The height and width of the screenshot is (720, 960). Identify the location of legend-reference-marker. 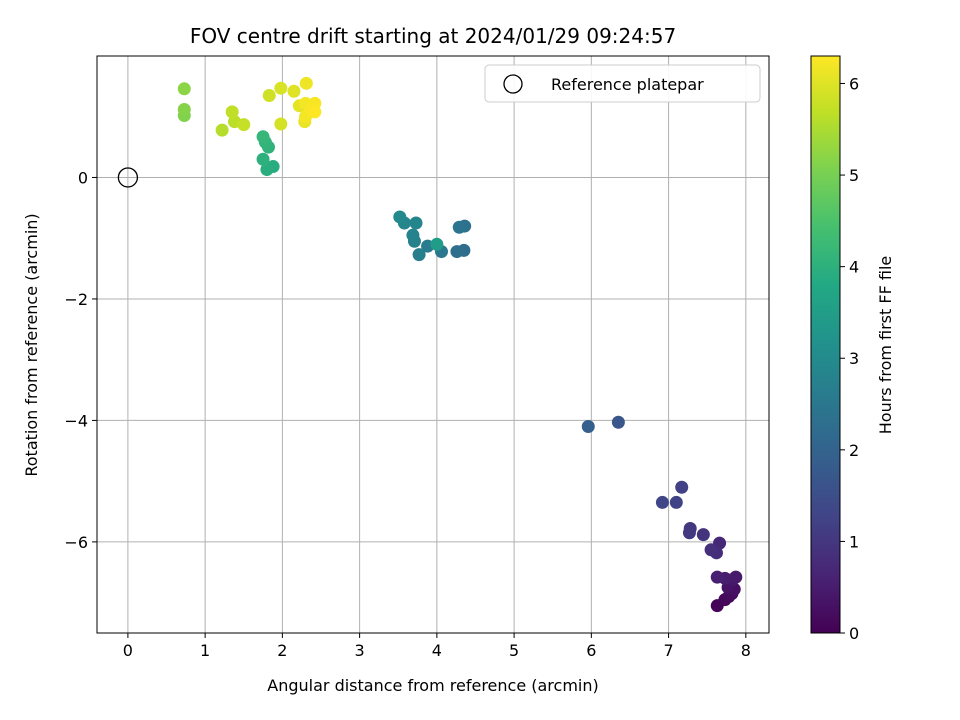
(513, 84).